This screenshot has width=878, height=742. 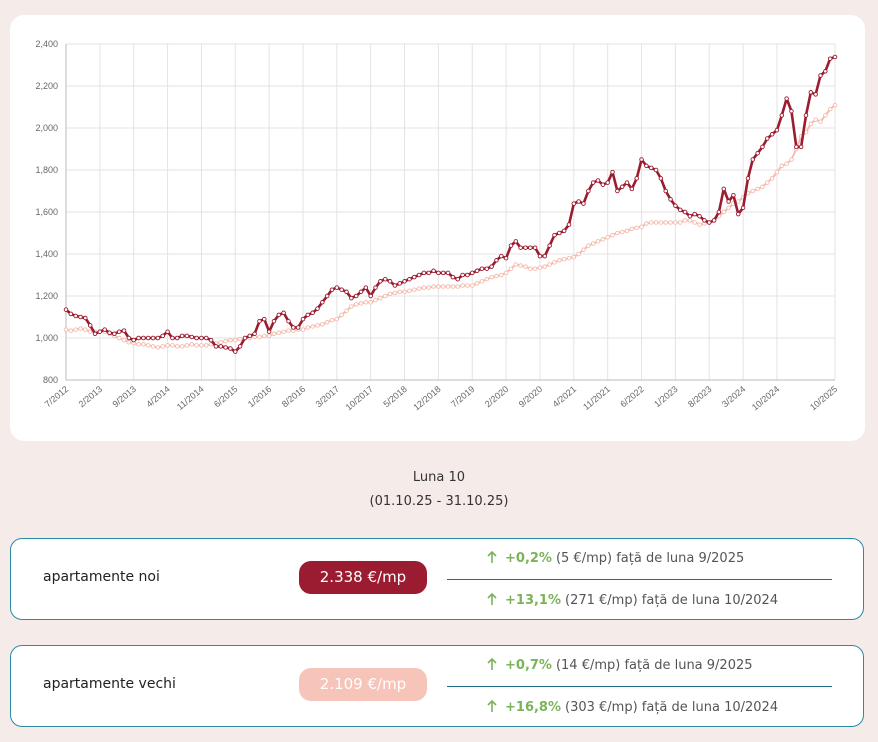 What do you see at coordinates (700, 396) in the screenshot?
I see `x-tick-label: 8/2023` at bounding box center [700, 396].